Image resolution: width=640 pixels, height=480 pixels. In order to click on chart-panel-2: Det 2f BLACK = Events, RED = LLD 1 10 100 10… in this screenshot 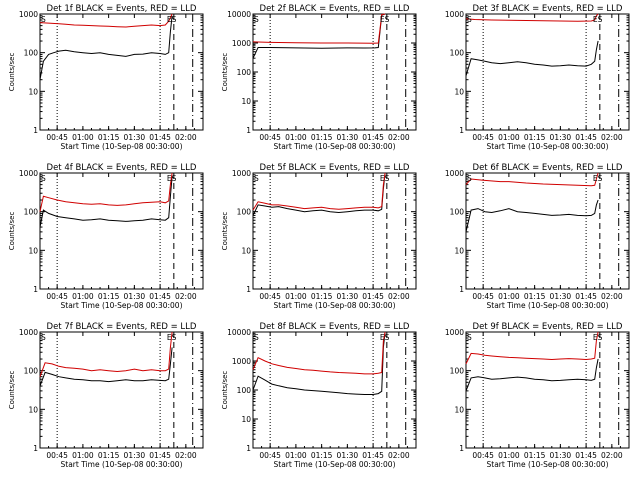, I will do `click(319, 77)`.